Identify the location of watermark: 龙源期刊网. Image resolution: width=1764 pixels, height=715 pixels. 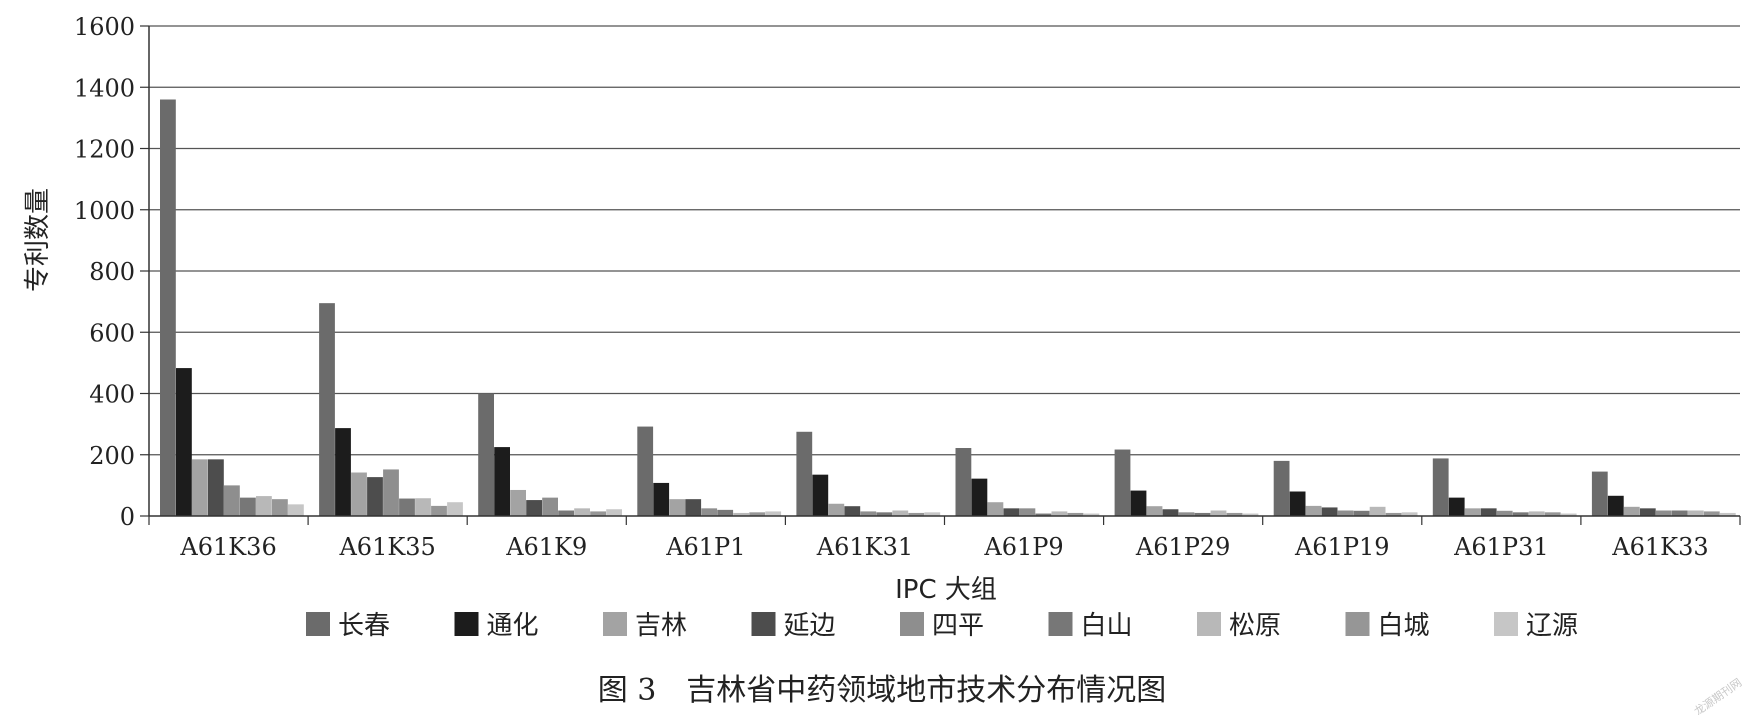
(1717, 695).